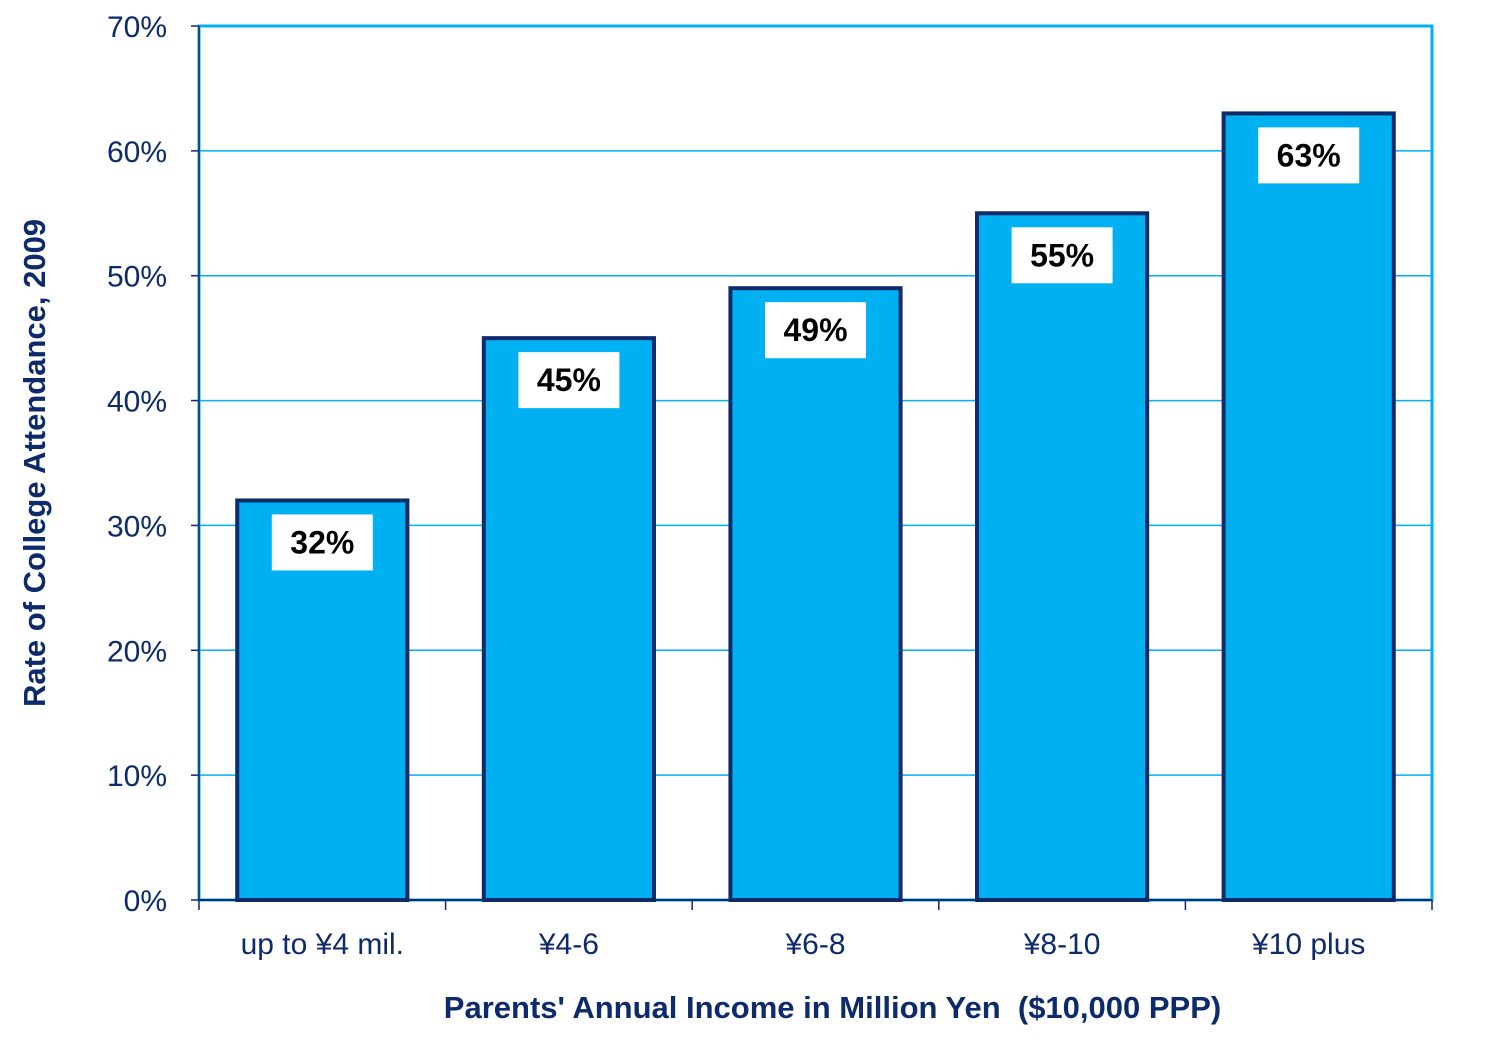 Image resolution: width=1497 pixels, height=1044 pixels. What do you see at coordinates (137, 152) in the screenshot?
I see `y-tick-label: 60%` at bounding box center [137, 152].